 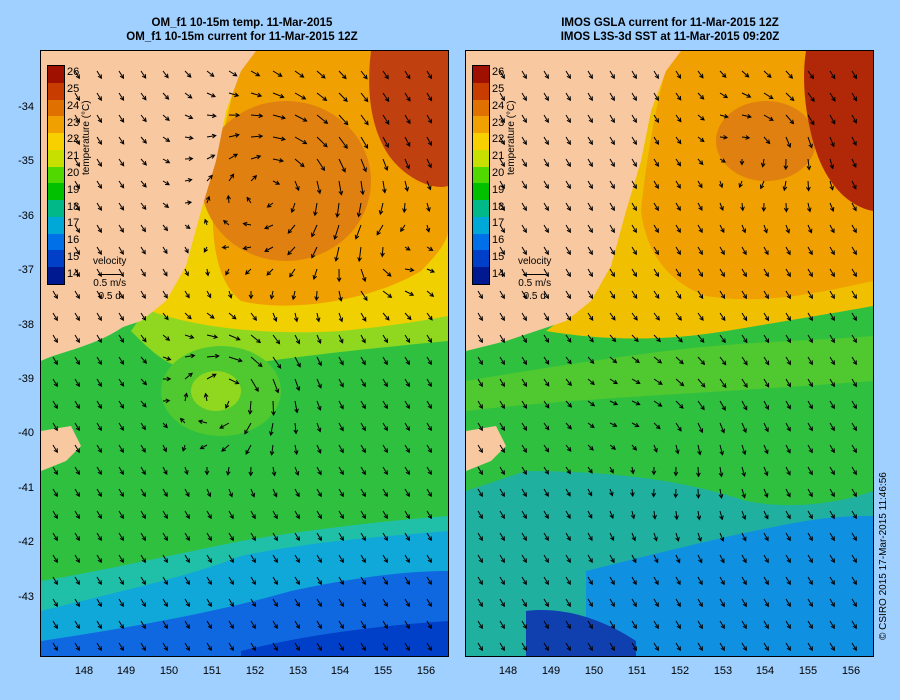 I want to click on colorbar-tick-label: 23, so click(x=498, y=122).